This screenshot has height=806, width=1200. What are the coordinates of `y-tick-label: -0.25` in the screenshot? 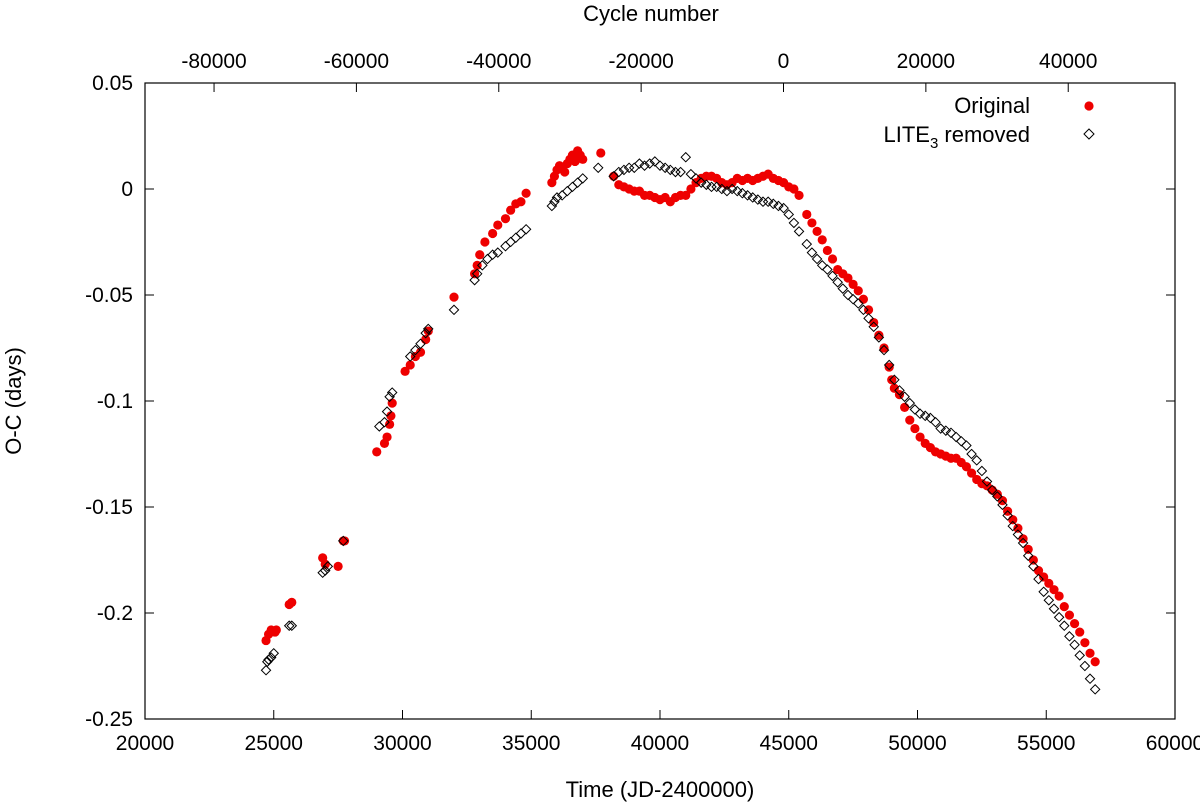 It's located at (109, 719).